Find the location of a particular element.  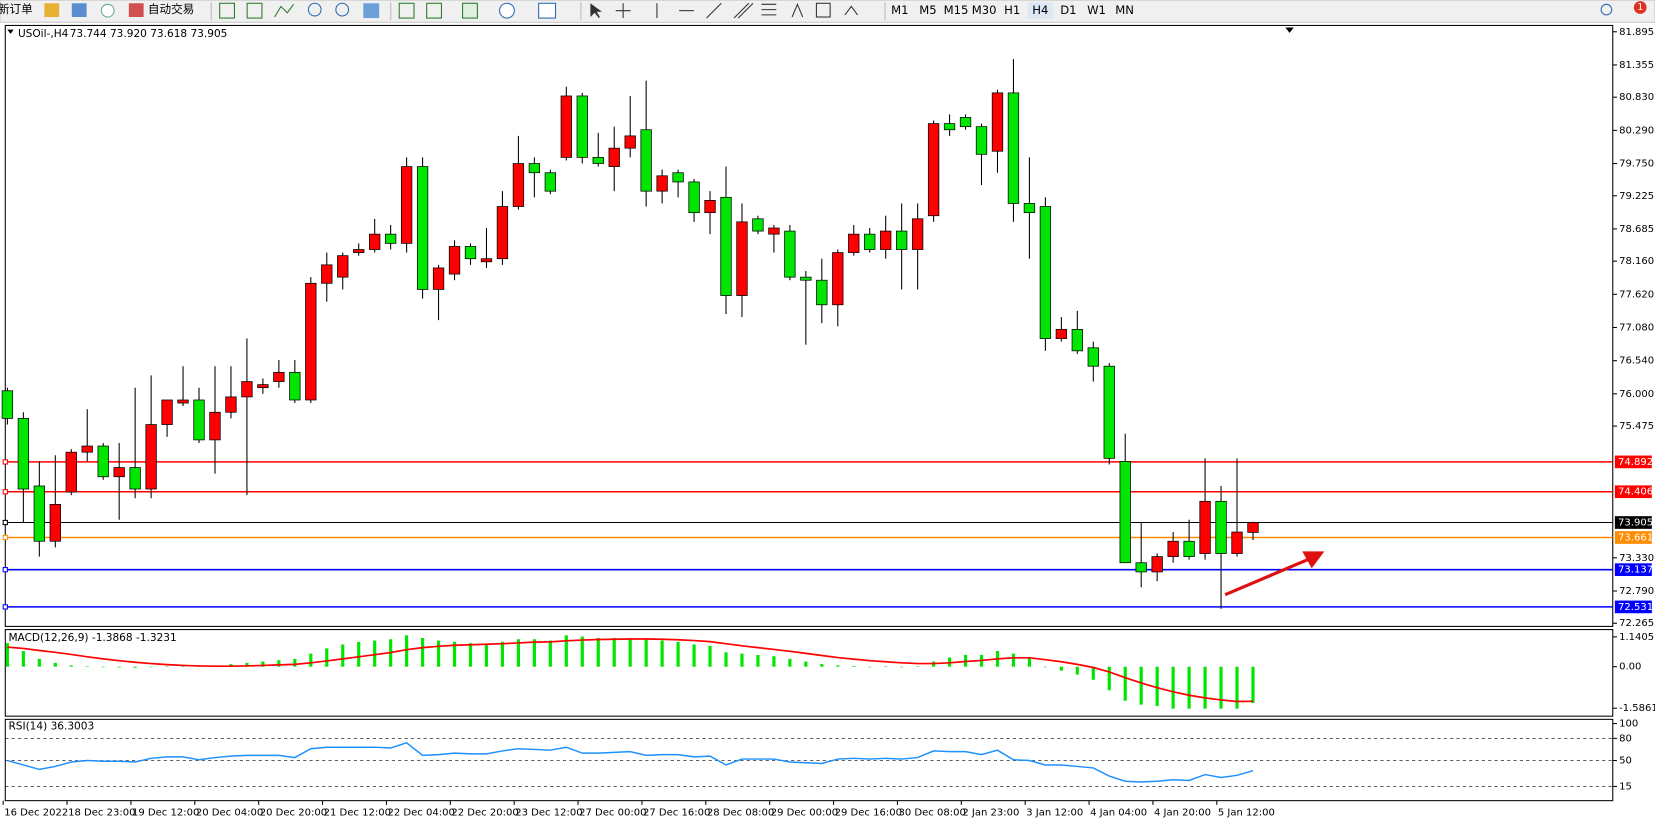

cursor-tool is located at coordinates (596, 11).